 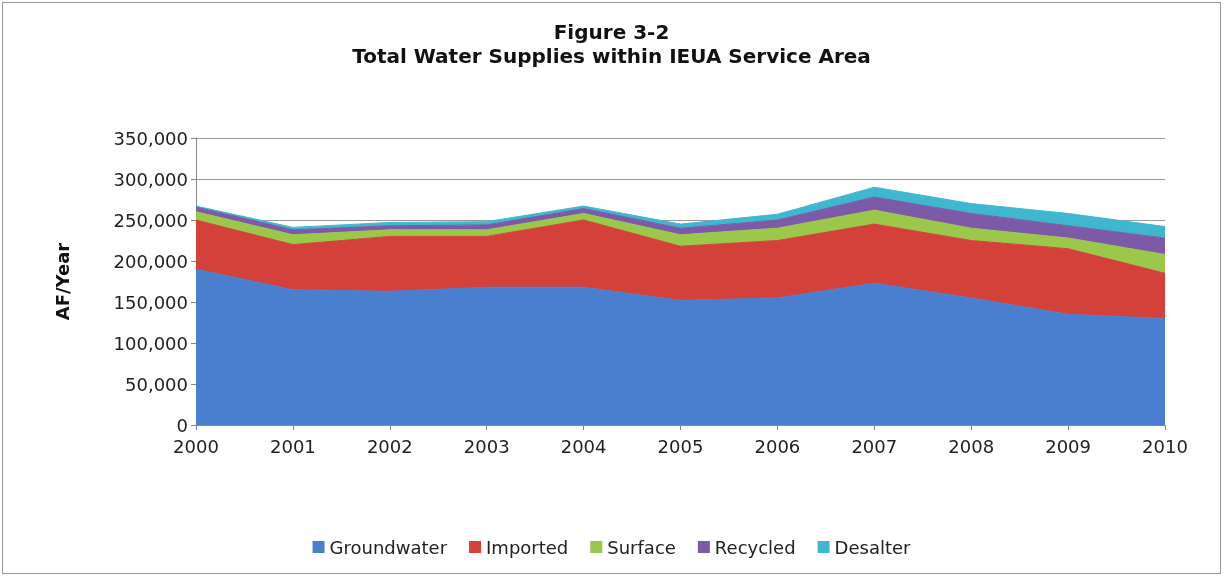 I want to click on x-tick-label: 2004, so click(x=583, y=446).